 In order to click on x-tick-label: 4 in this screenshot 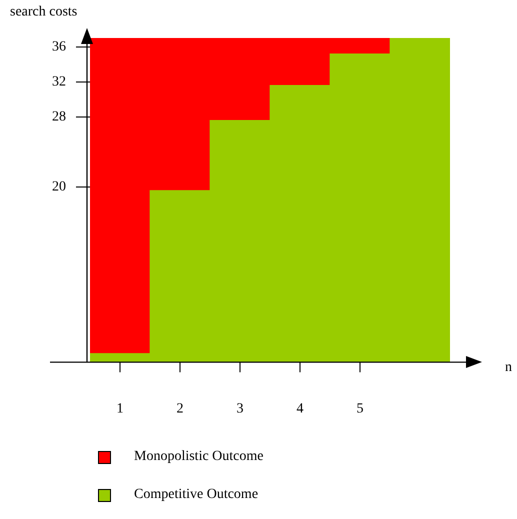, I will do `click(300, 408)`.